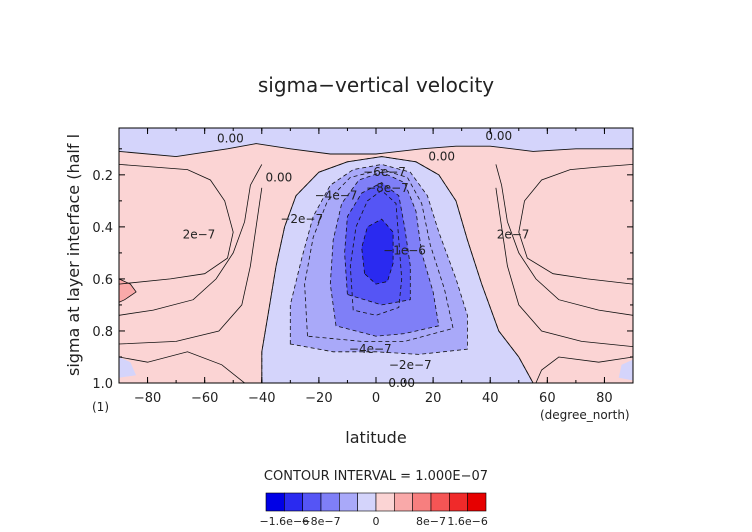  Describe the element at coordinates (376, 521) in the screenshot. I see `colorbar-label: 0` at that location.